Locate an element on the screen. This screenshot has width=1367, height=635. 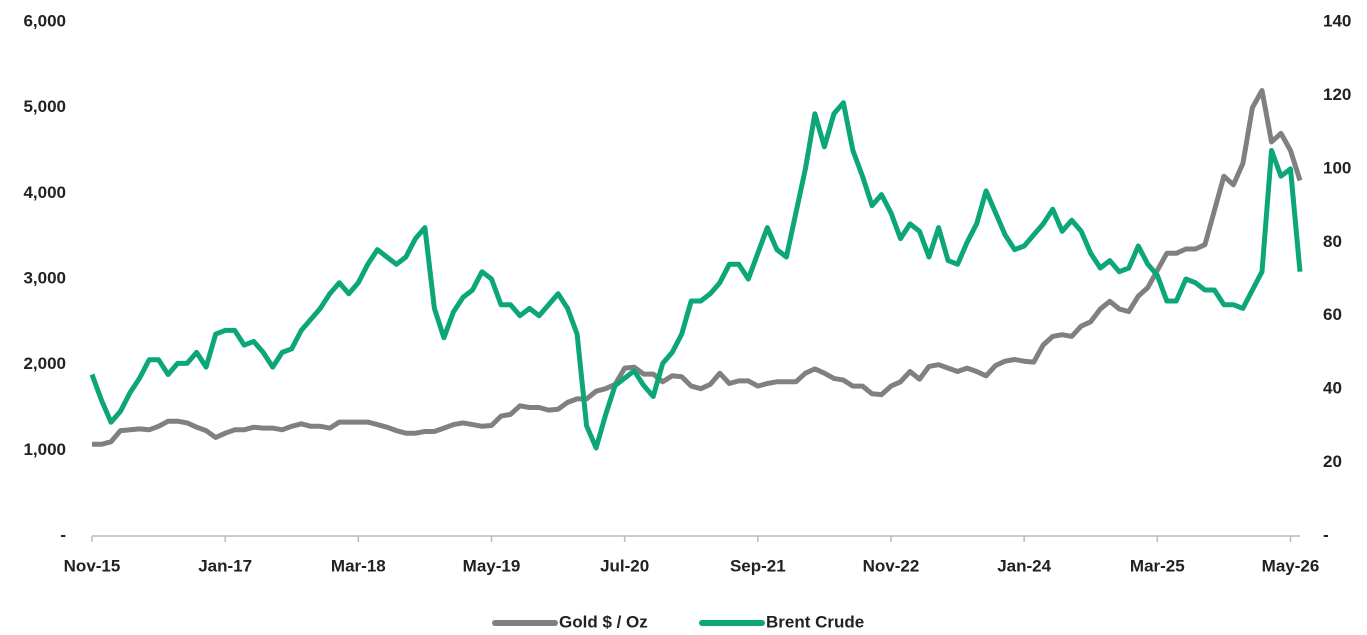
y2-tick-label: 20 is located at coordinates (1332, 461).